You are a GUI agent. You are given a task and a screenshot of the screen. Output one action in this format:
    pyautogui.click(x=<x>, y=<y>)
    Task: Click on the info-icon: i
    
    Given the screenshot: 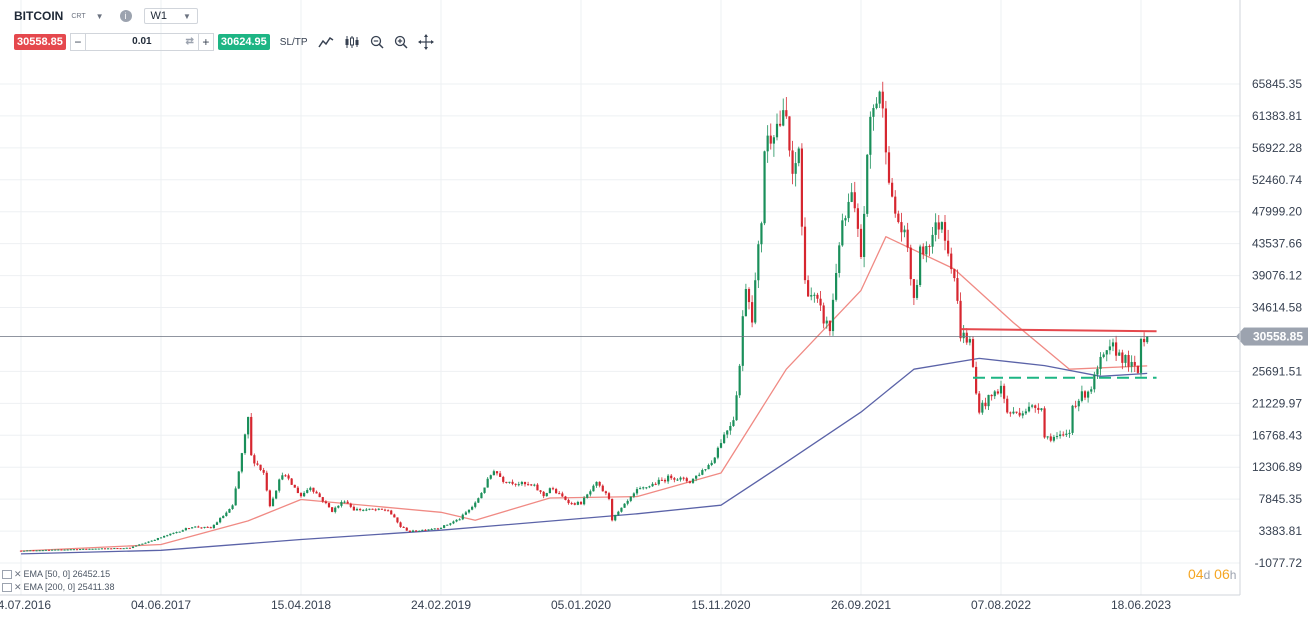 What is the action you would take?
    pyautogui.click(x=125, y=16)
    